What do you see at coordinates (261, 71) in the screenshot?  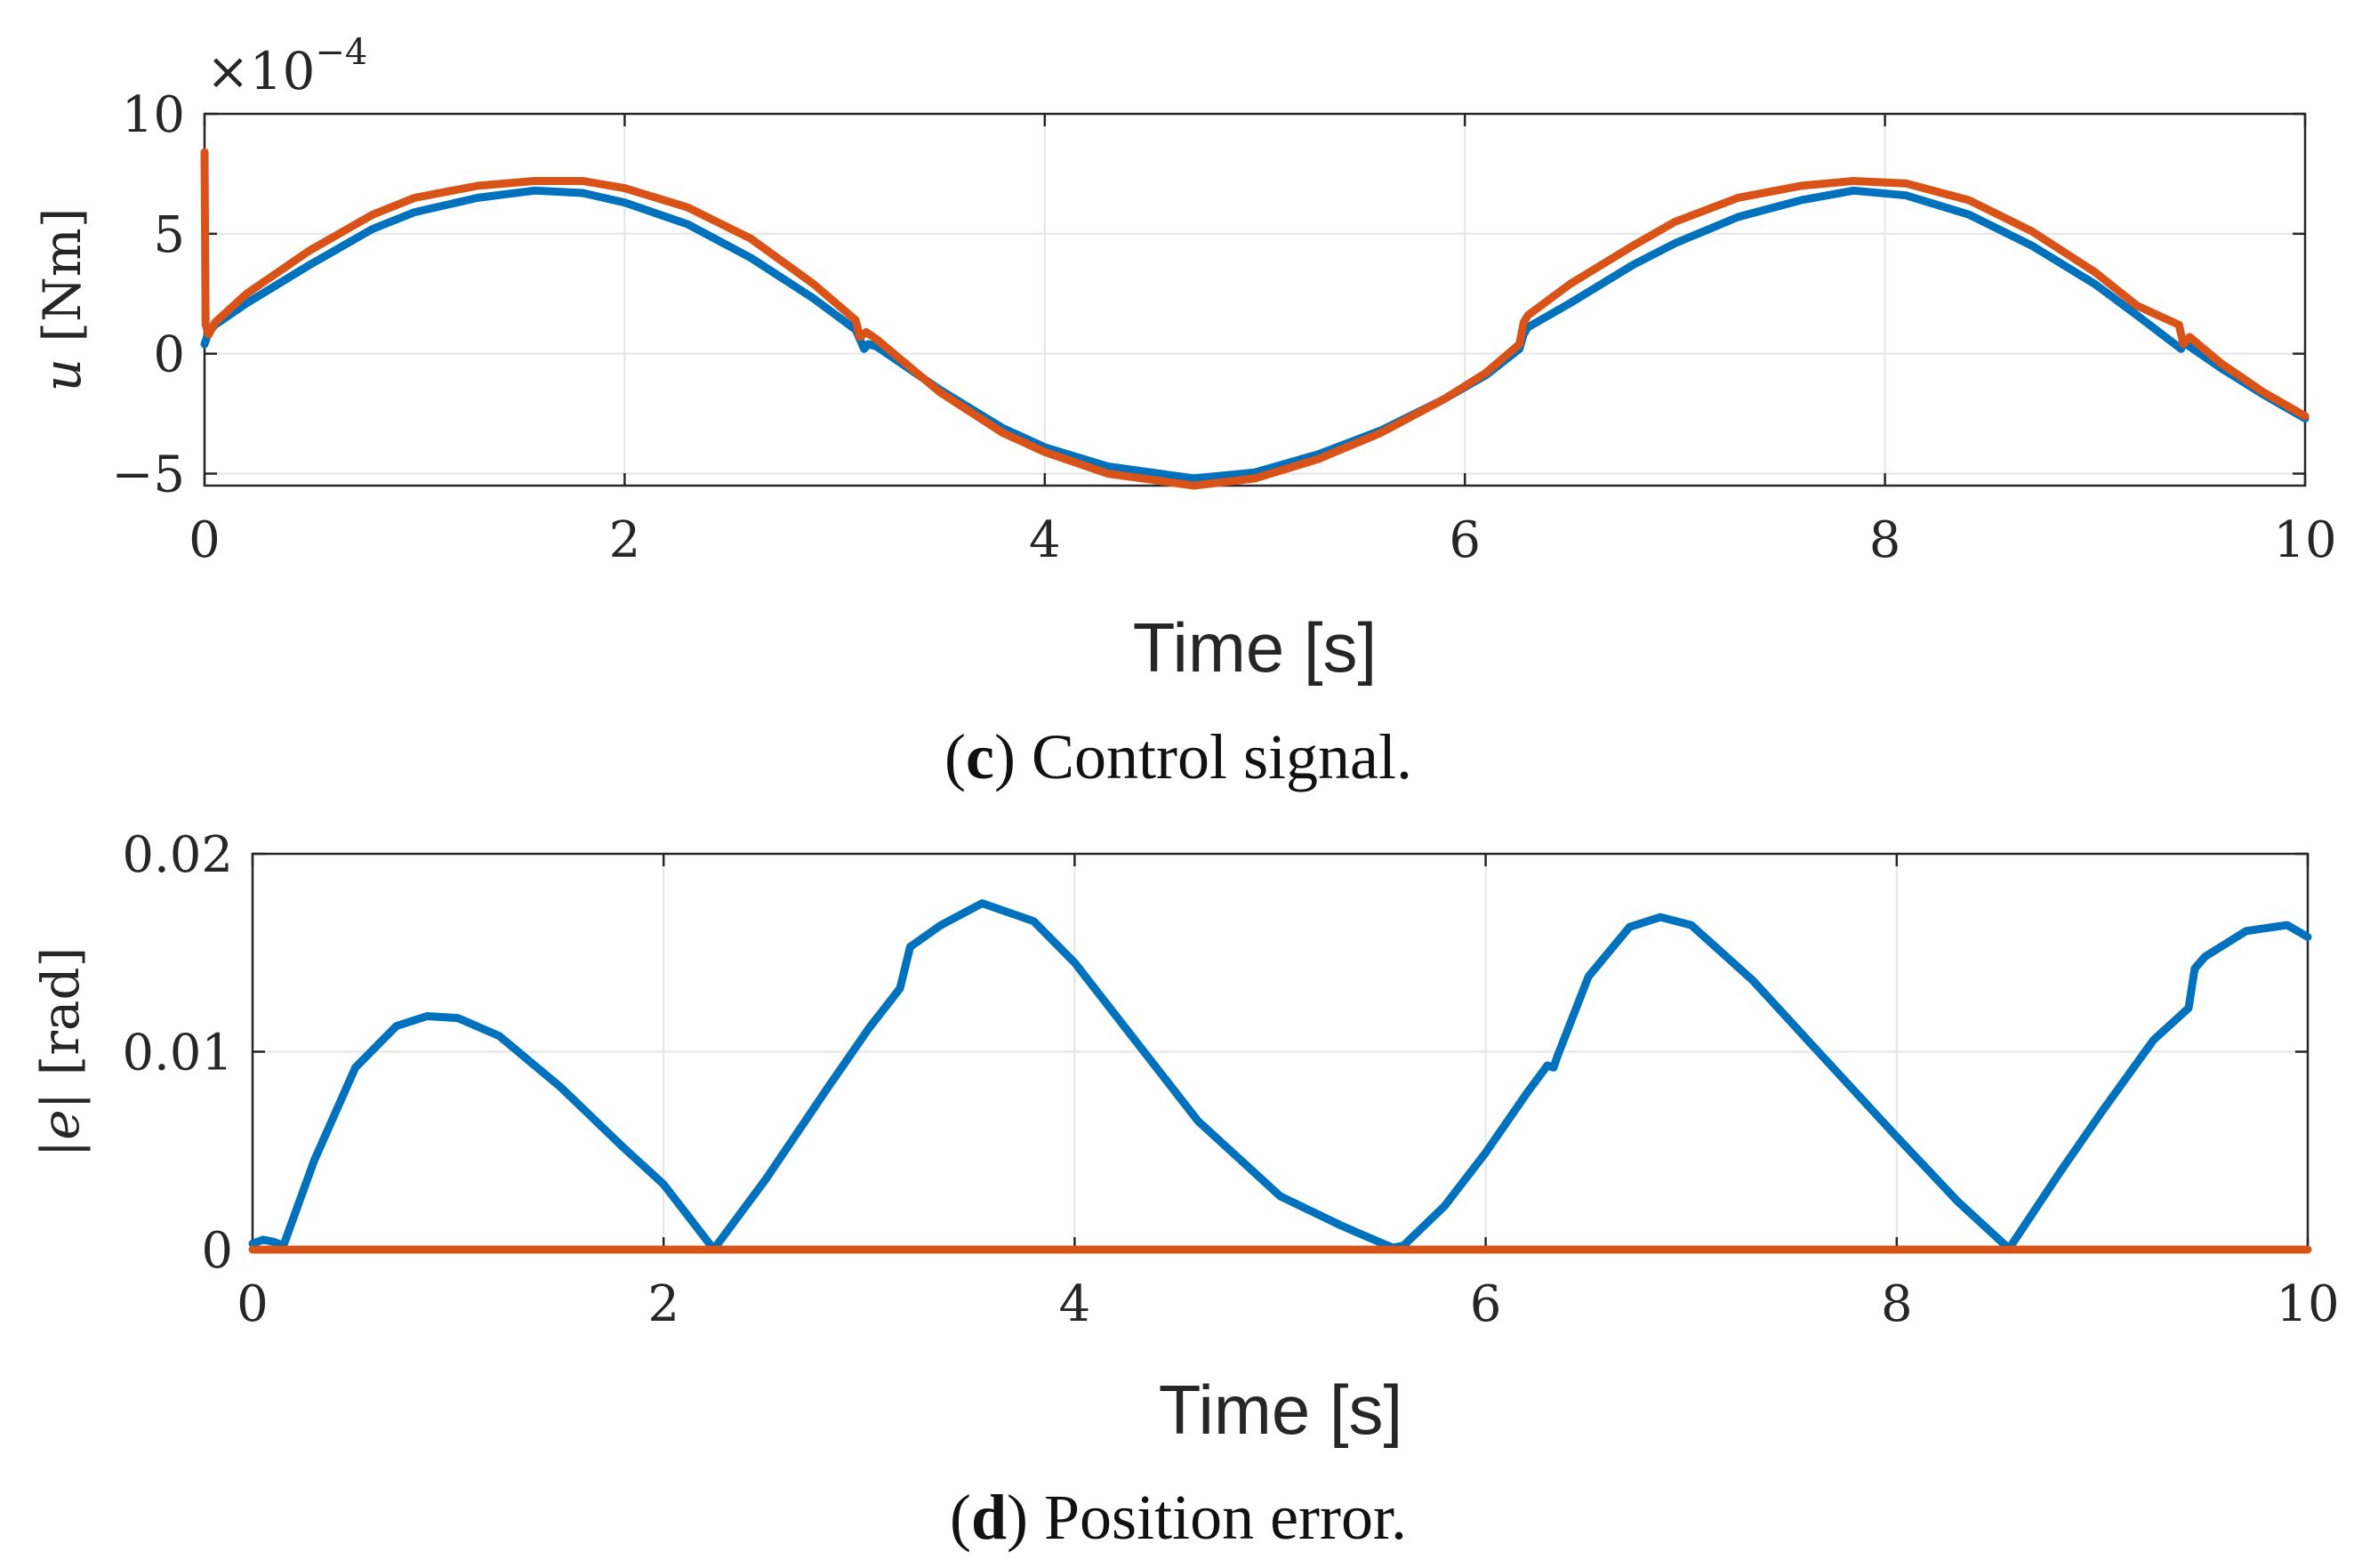 I see `y-exponent-base: ×10` at bounding box center [261, 71].